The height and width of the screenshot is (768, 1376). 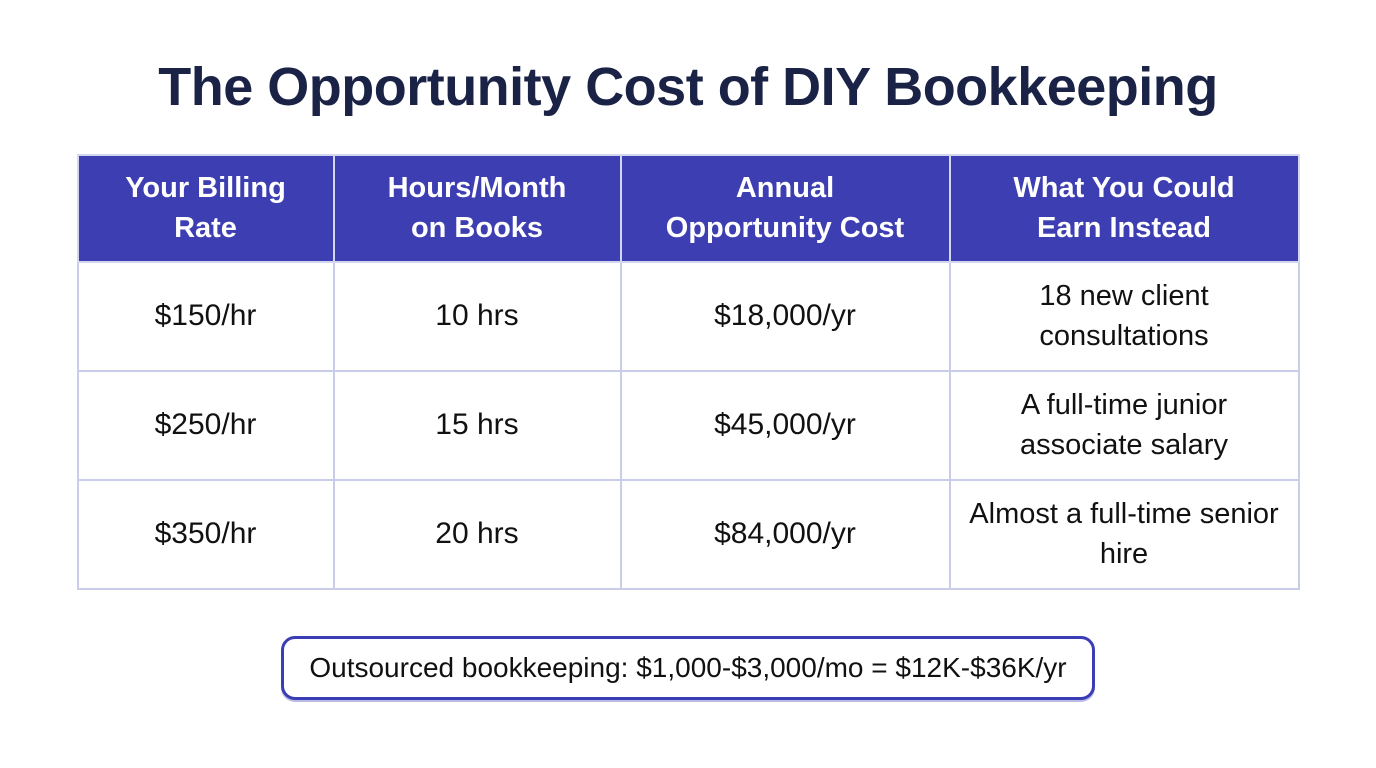 I want to click on cell-hours: 15 hrs, so click(x=477, y=425).